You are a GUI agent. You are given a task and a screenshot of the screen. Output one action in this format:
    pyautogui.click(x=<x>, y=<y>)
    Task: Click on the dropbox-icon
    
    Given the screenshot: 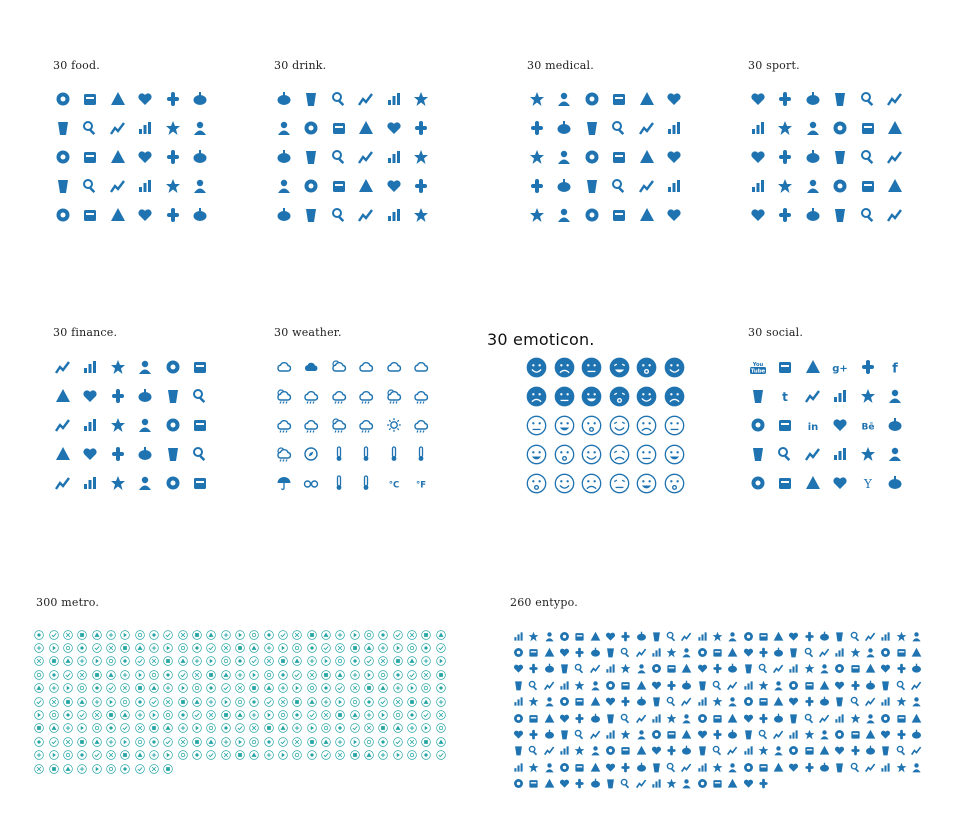 What is the action you would take?
    pyautogui.click(x=758, y=424)
    